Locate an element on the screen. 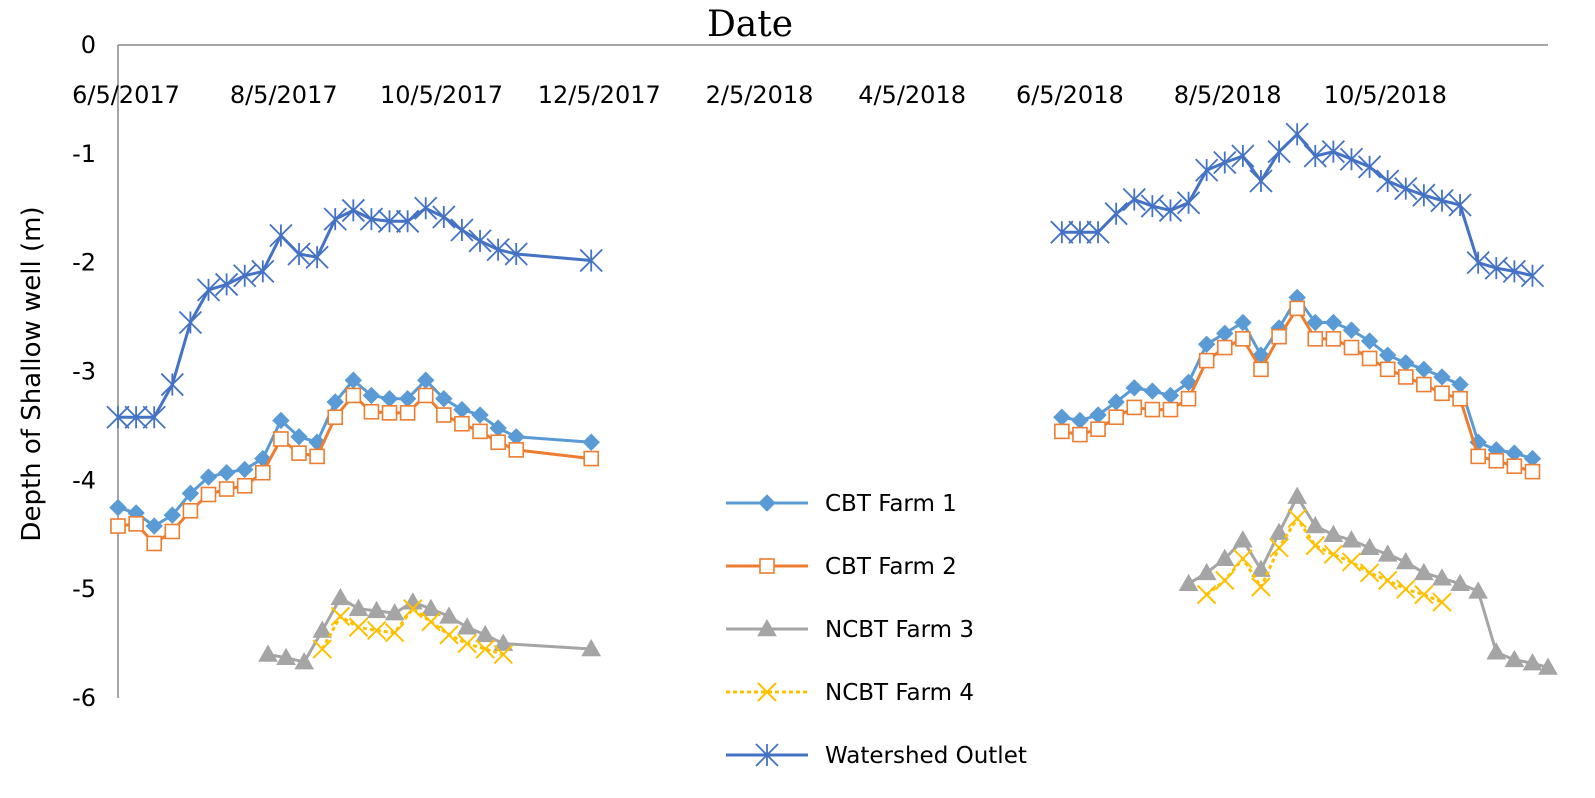 The width and height of the screenshot is (1595, 798). series-line-watershed-outlet is located at coordinates (1297, 205).